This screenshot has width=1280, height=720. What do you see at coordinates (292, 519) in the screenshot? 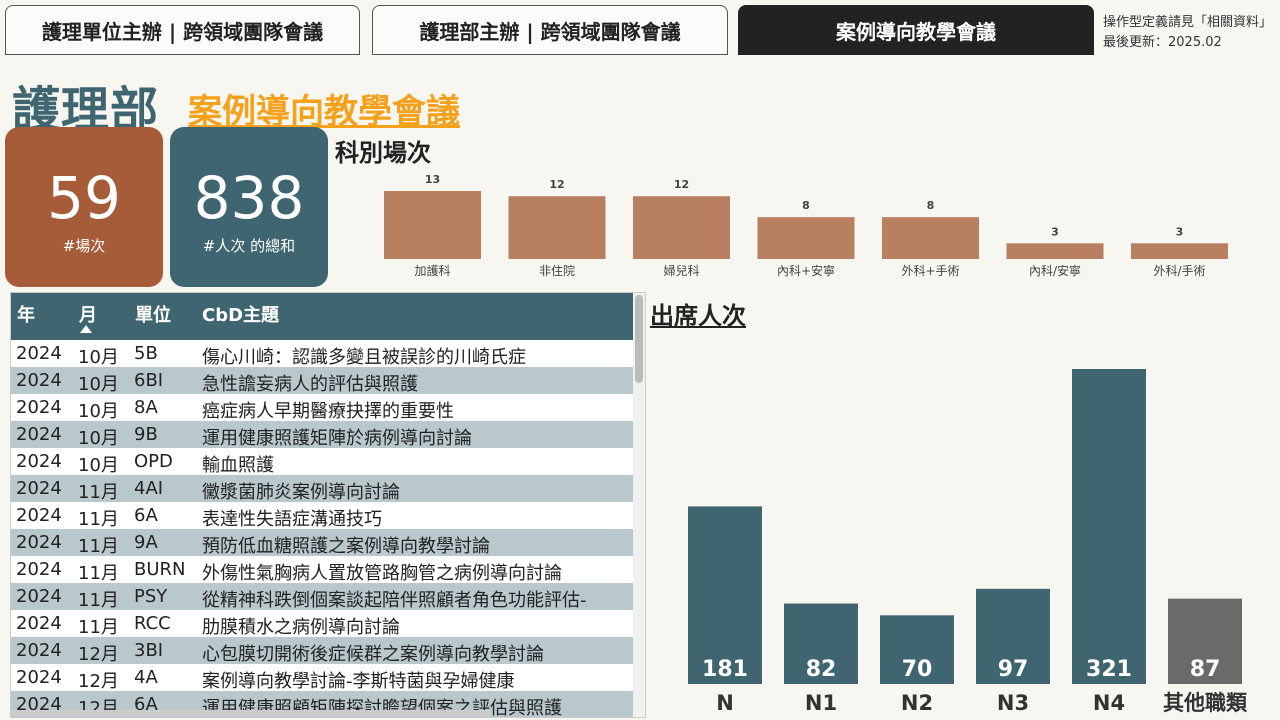
I see `cell-topic: 表達性失語症溝通技巧` at bounding box center [292, 519].